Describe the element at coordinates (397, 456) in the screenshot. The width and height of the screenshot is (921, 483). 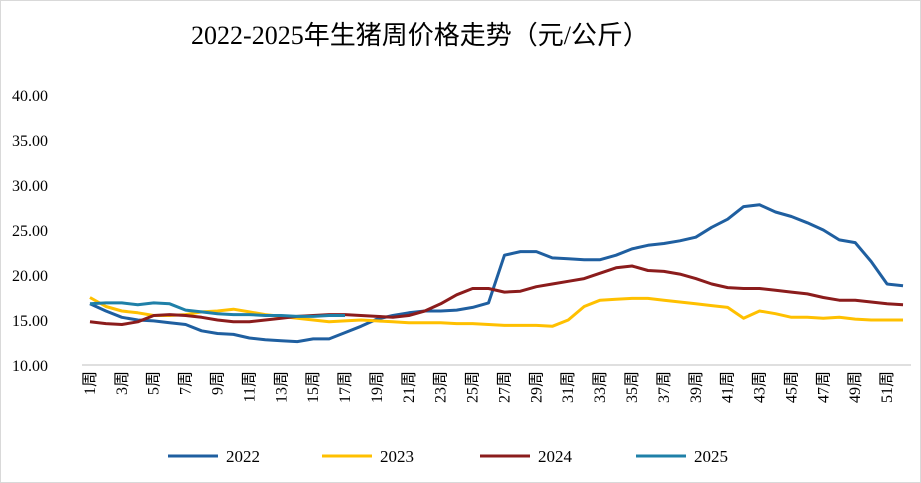
I see `legend-label: 2023` at that location.